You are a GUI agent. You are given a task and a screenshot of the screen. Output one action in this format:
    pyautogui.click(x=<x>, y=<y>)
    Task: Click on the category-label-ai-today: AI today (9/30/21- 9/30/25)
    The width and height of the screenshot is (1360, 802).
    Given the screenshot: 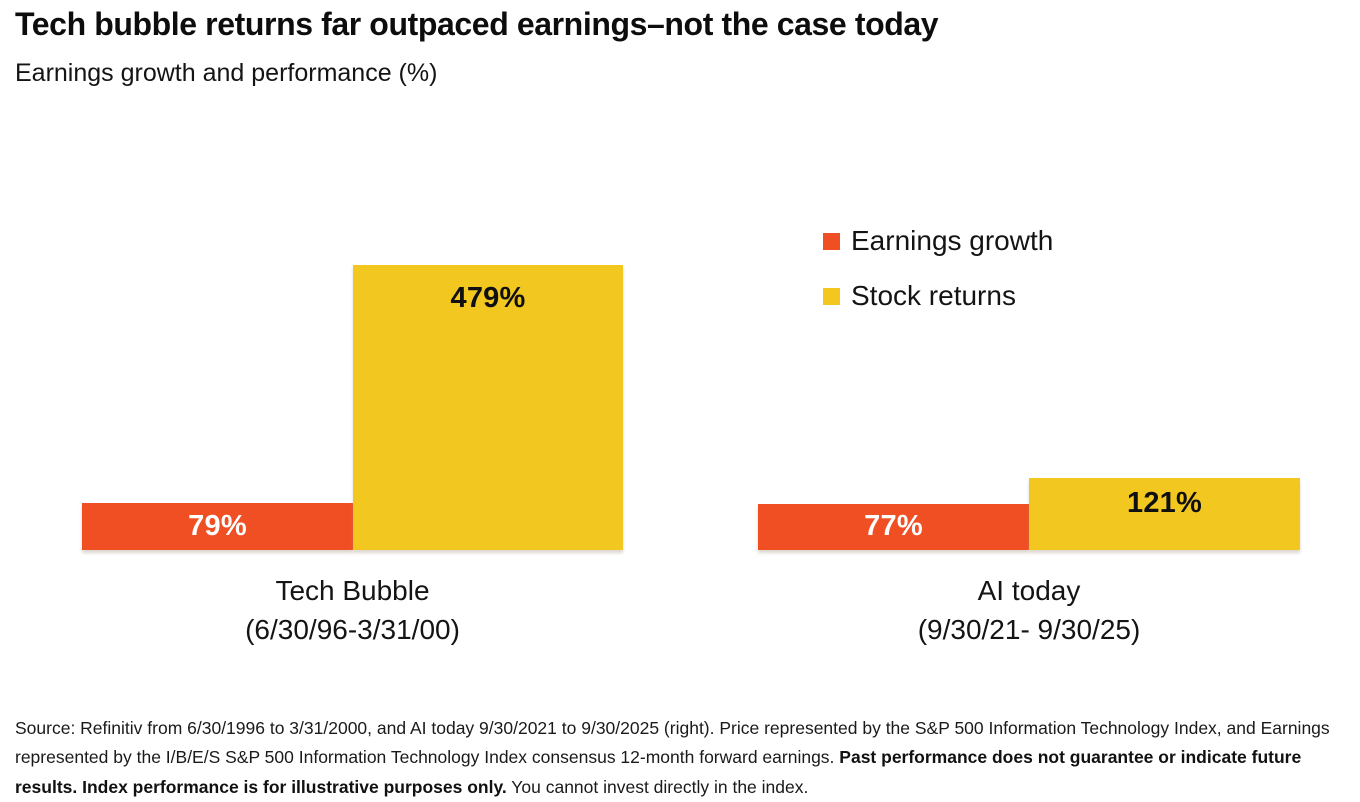 What is the action you would take?
    pyautogui.click(x=1029, y=610)
    